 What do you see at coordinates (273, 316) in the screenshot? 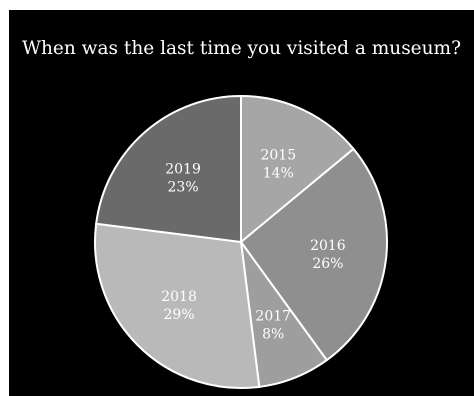
I see `slice-label-2017: 2017` at bounding box center [273, 316].